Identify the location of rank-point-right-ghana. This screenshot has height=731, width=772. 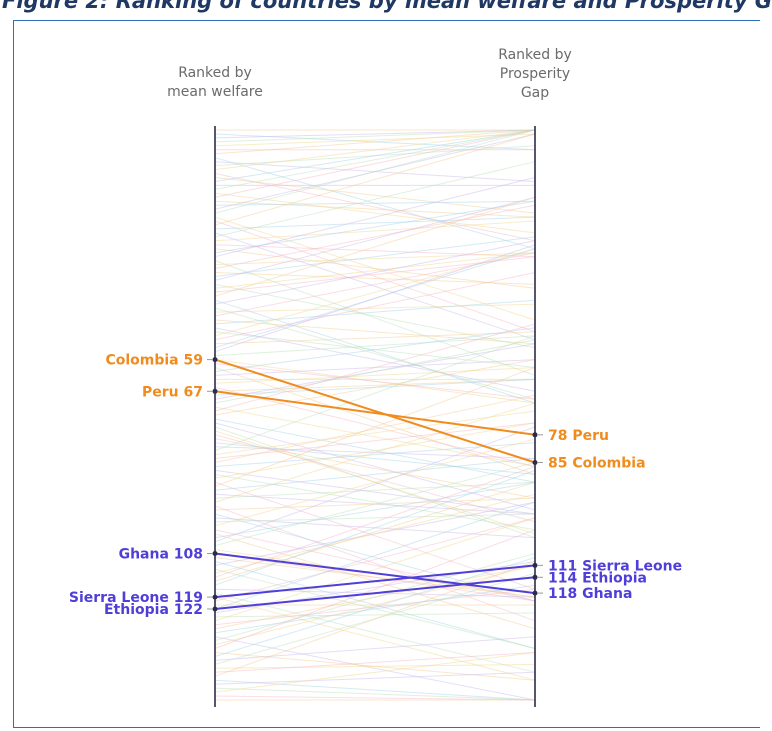
(535, 593).